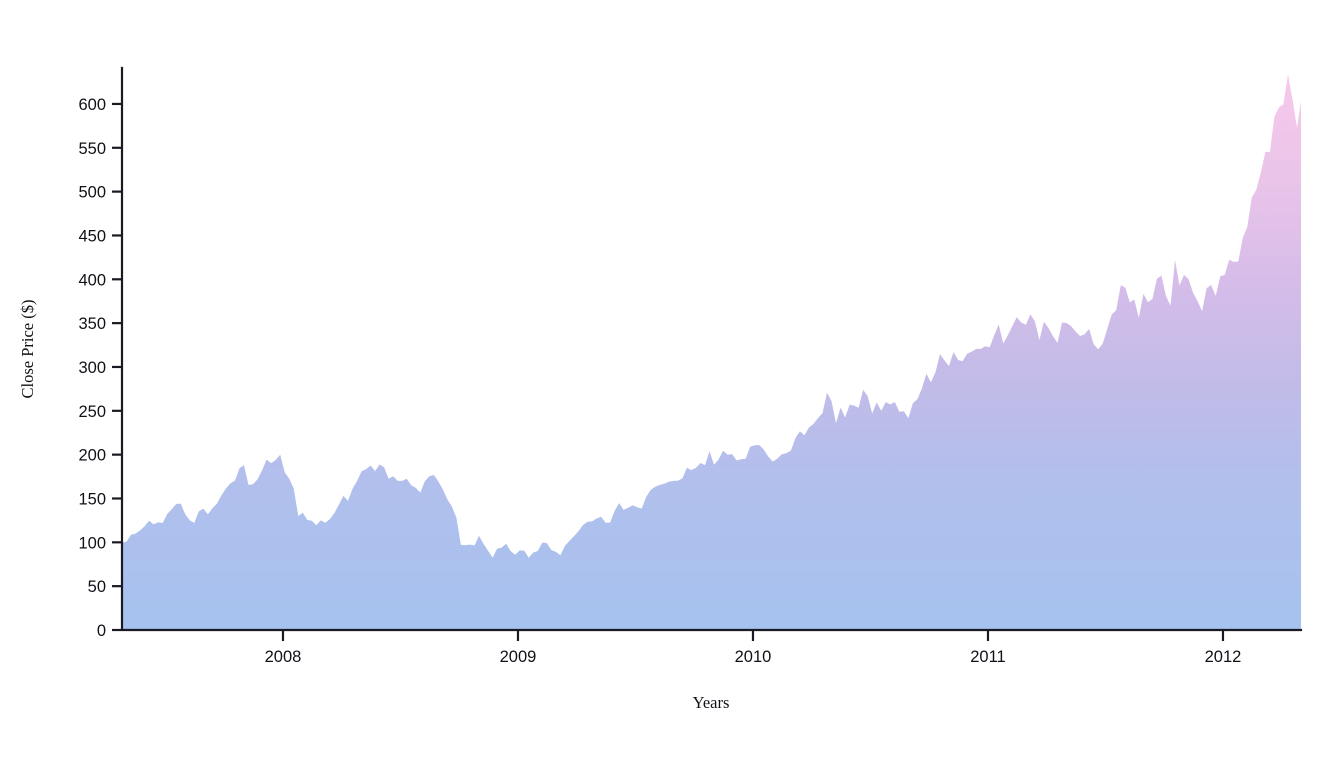  I want to click on y-tick-label: 150, so click(92, 499).